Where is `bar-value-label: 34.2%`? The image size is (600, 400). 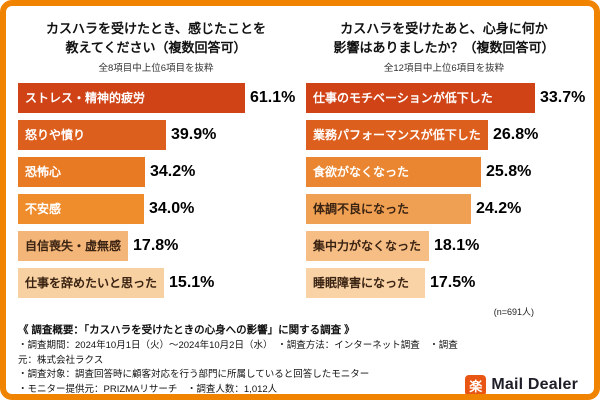 bar-value-label: 34.2% is located at coordinates (173, 171).